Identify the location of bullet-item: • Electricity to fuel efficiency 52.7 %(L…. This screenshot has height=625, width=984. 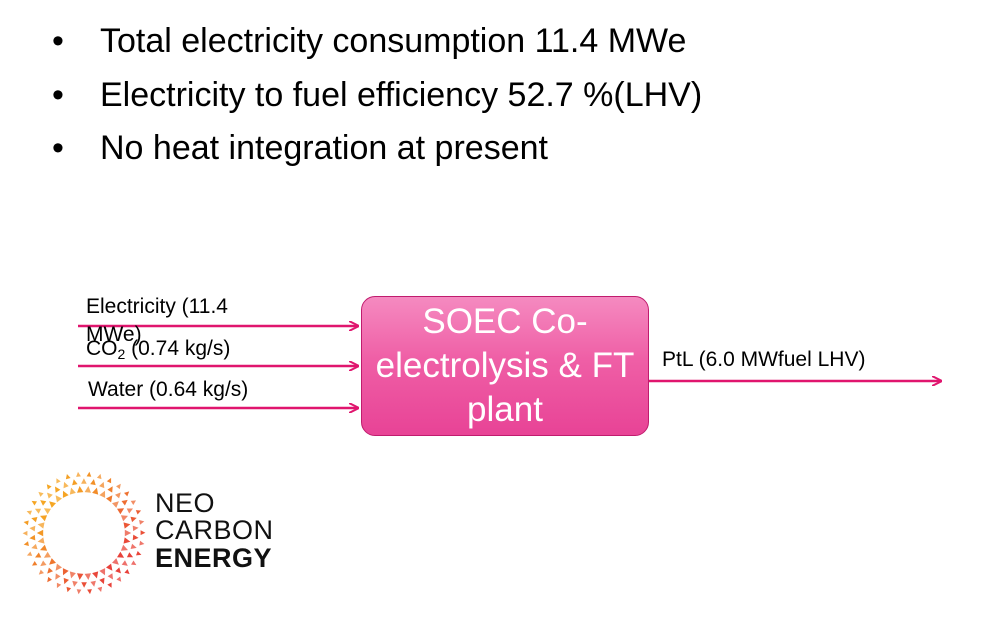
(377, 95).